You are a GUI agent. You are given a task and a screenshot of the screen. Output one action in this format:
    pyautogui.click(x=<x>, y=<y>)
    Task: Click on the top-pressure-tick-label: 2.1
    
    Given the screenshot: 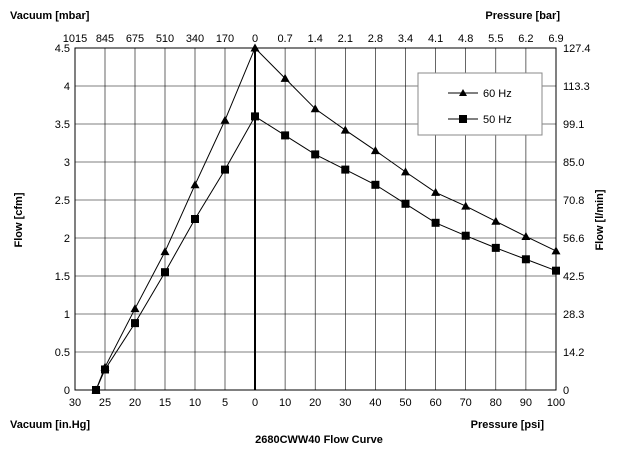 What is the action you would take?
    pyautogui.click(x=345, y=39)
    